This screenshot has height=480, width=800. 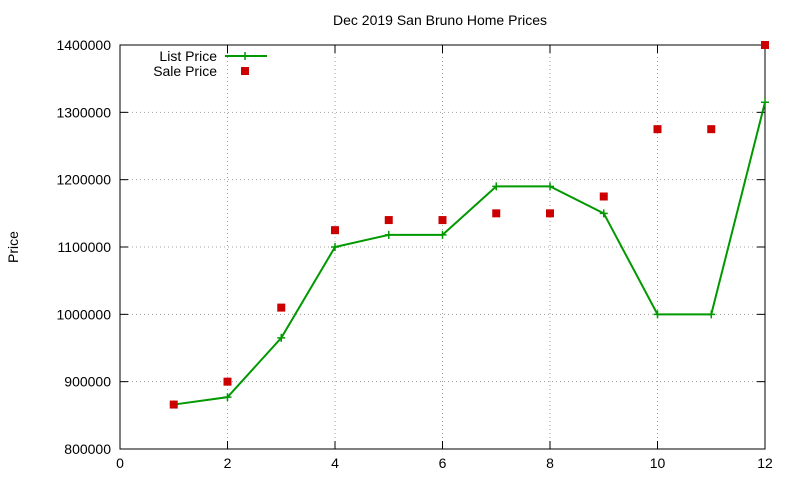 I want to click on x-tick-label: 2, so click(x=228, y=463).